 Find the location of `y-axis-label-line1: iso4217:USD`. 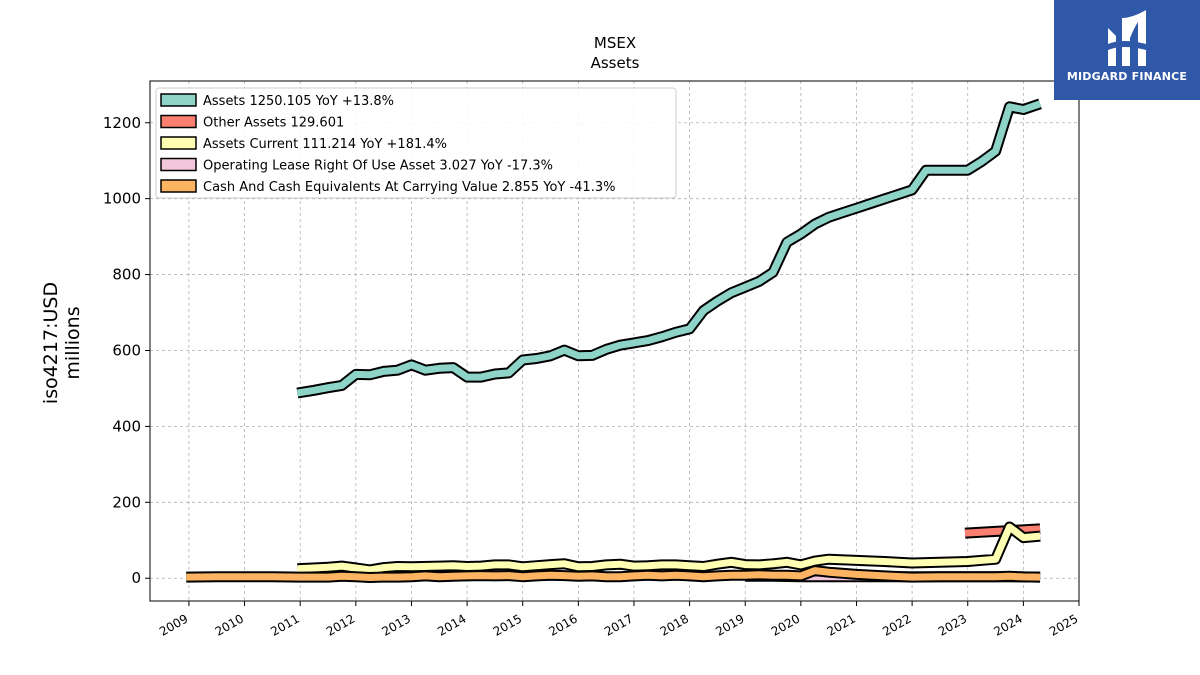

y-axis-label-line1: iso4217:USD is located at coordinates (51, 343).